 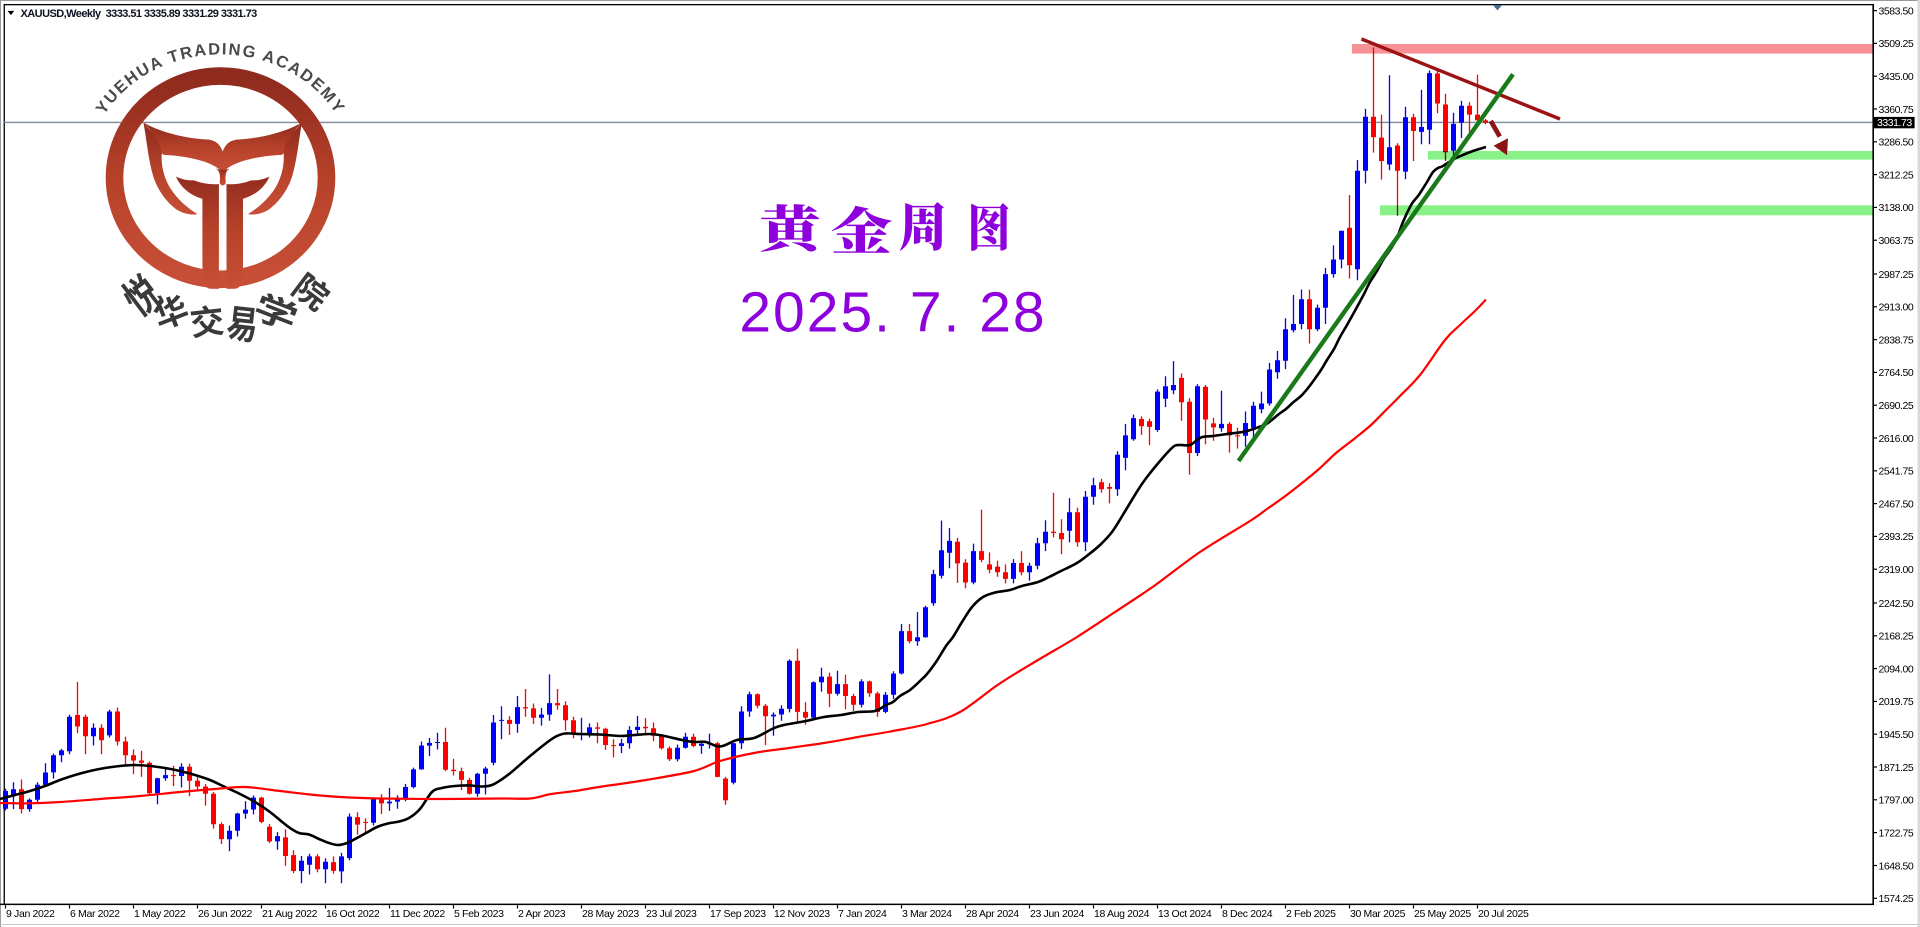 I want to click on svg-text: 21 Aug 2022, so click(x=290, y=914).